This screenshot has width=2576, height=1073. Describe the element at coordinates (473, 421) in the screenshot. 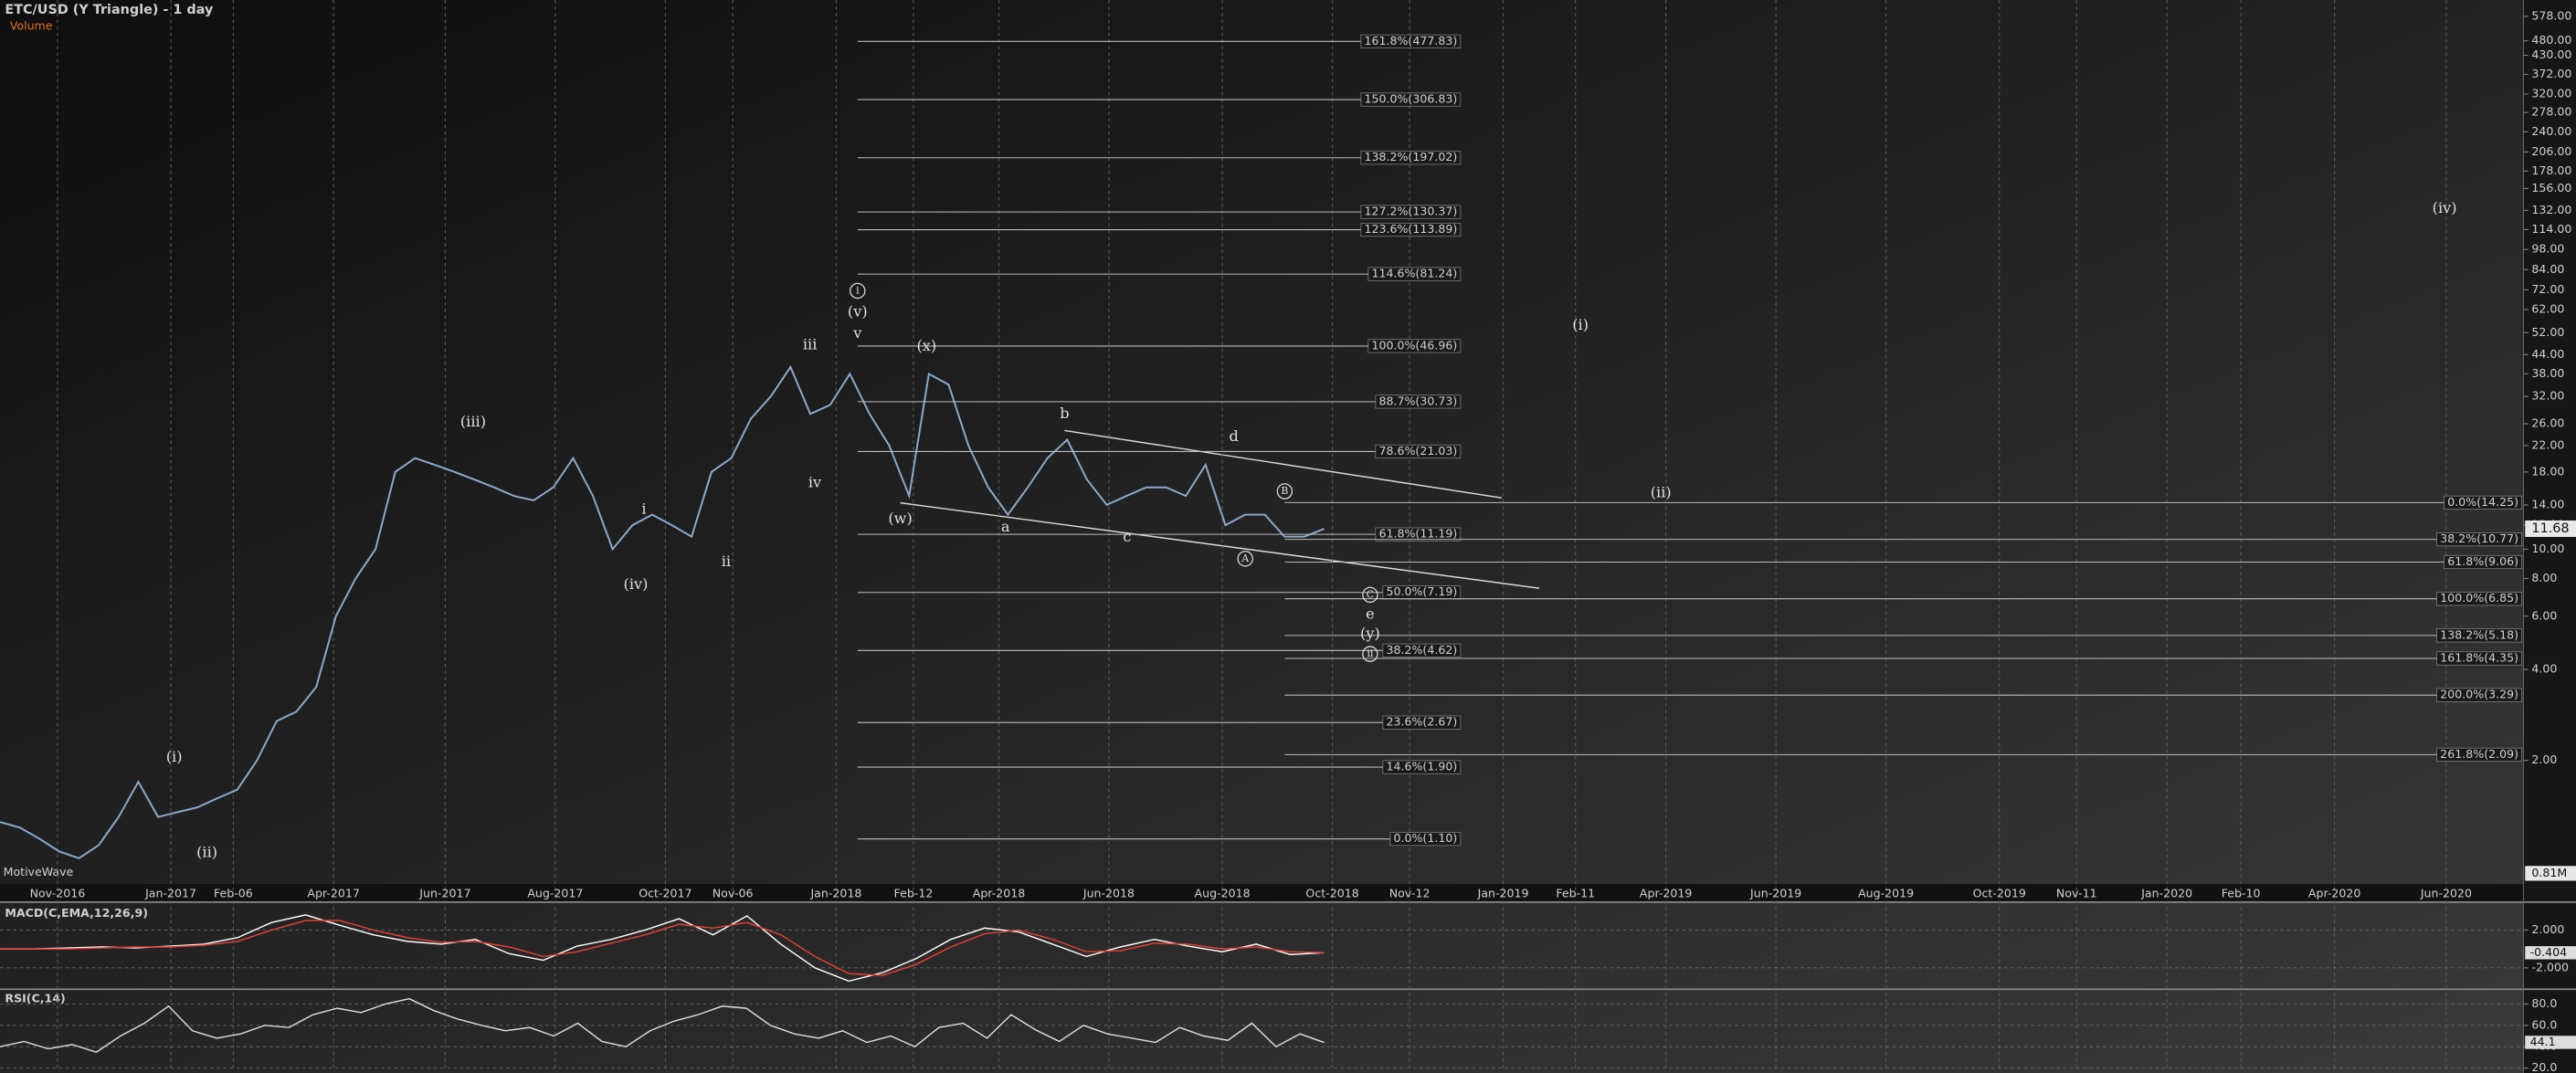

I see `wave-label: (iii)` at that location.